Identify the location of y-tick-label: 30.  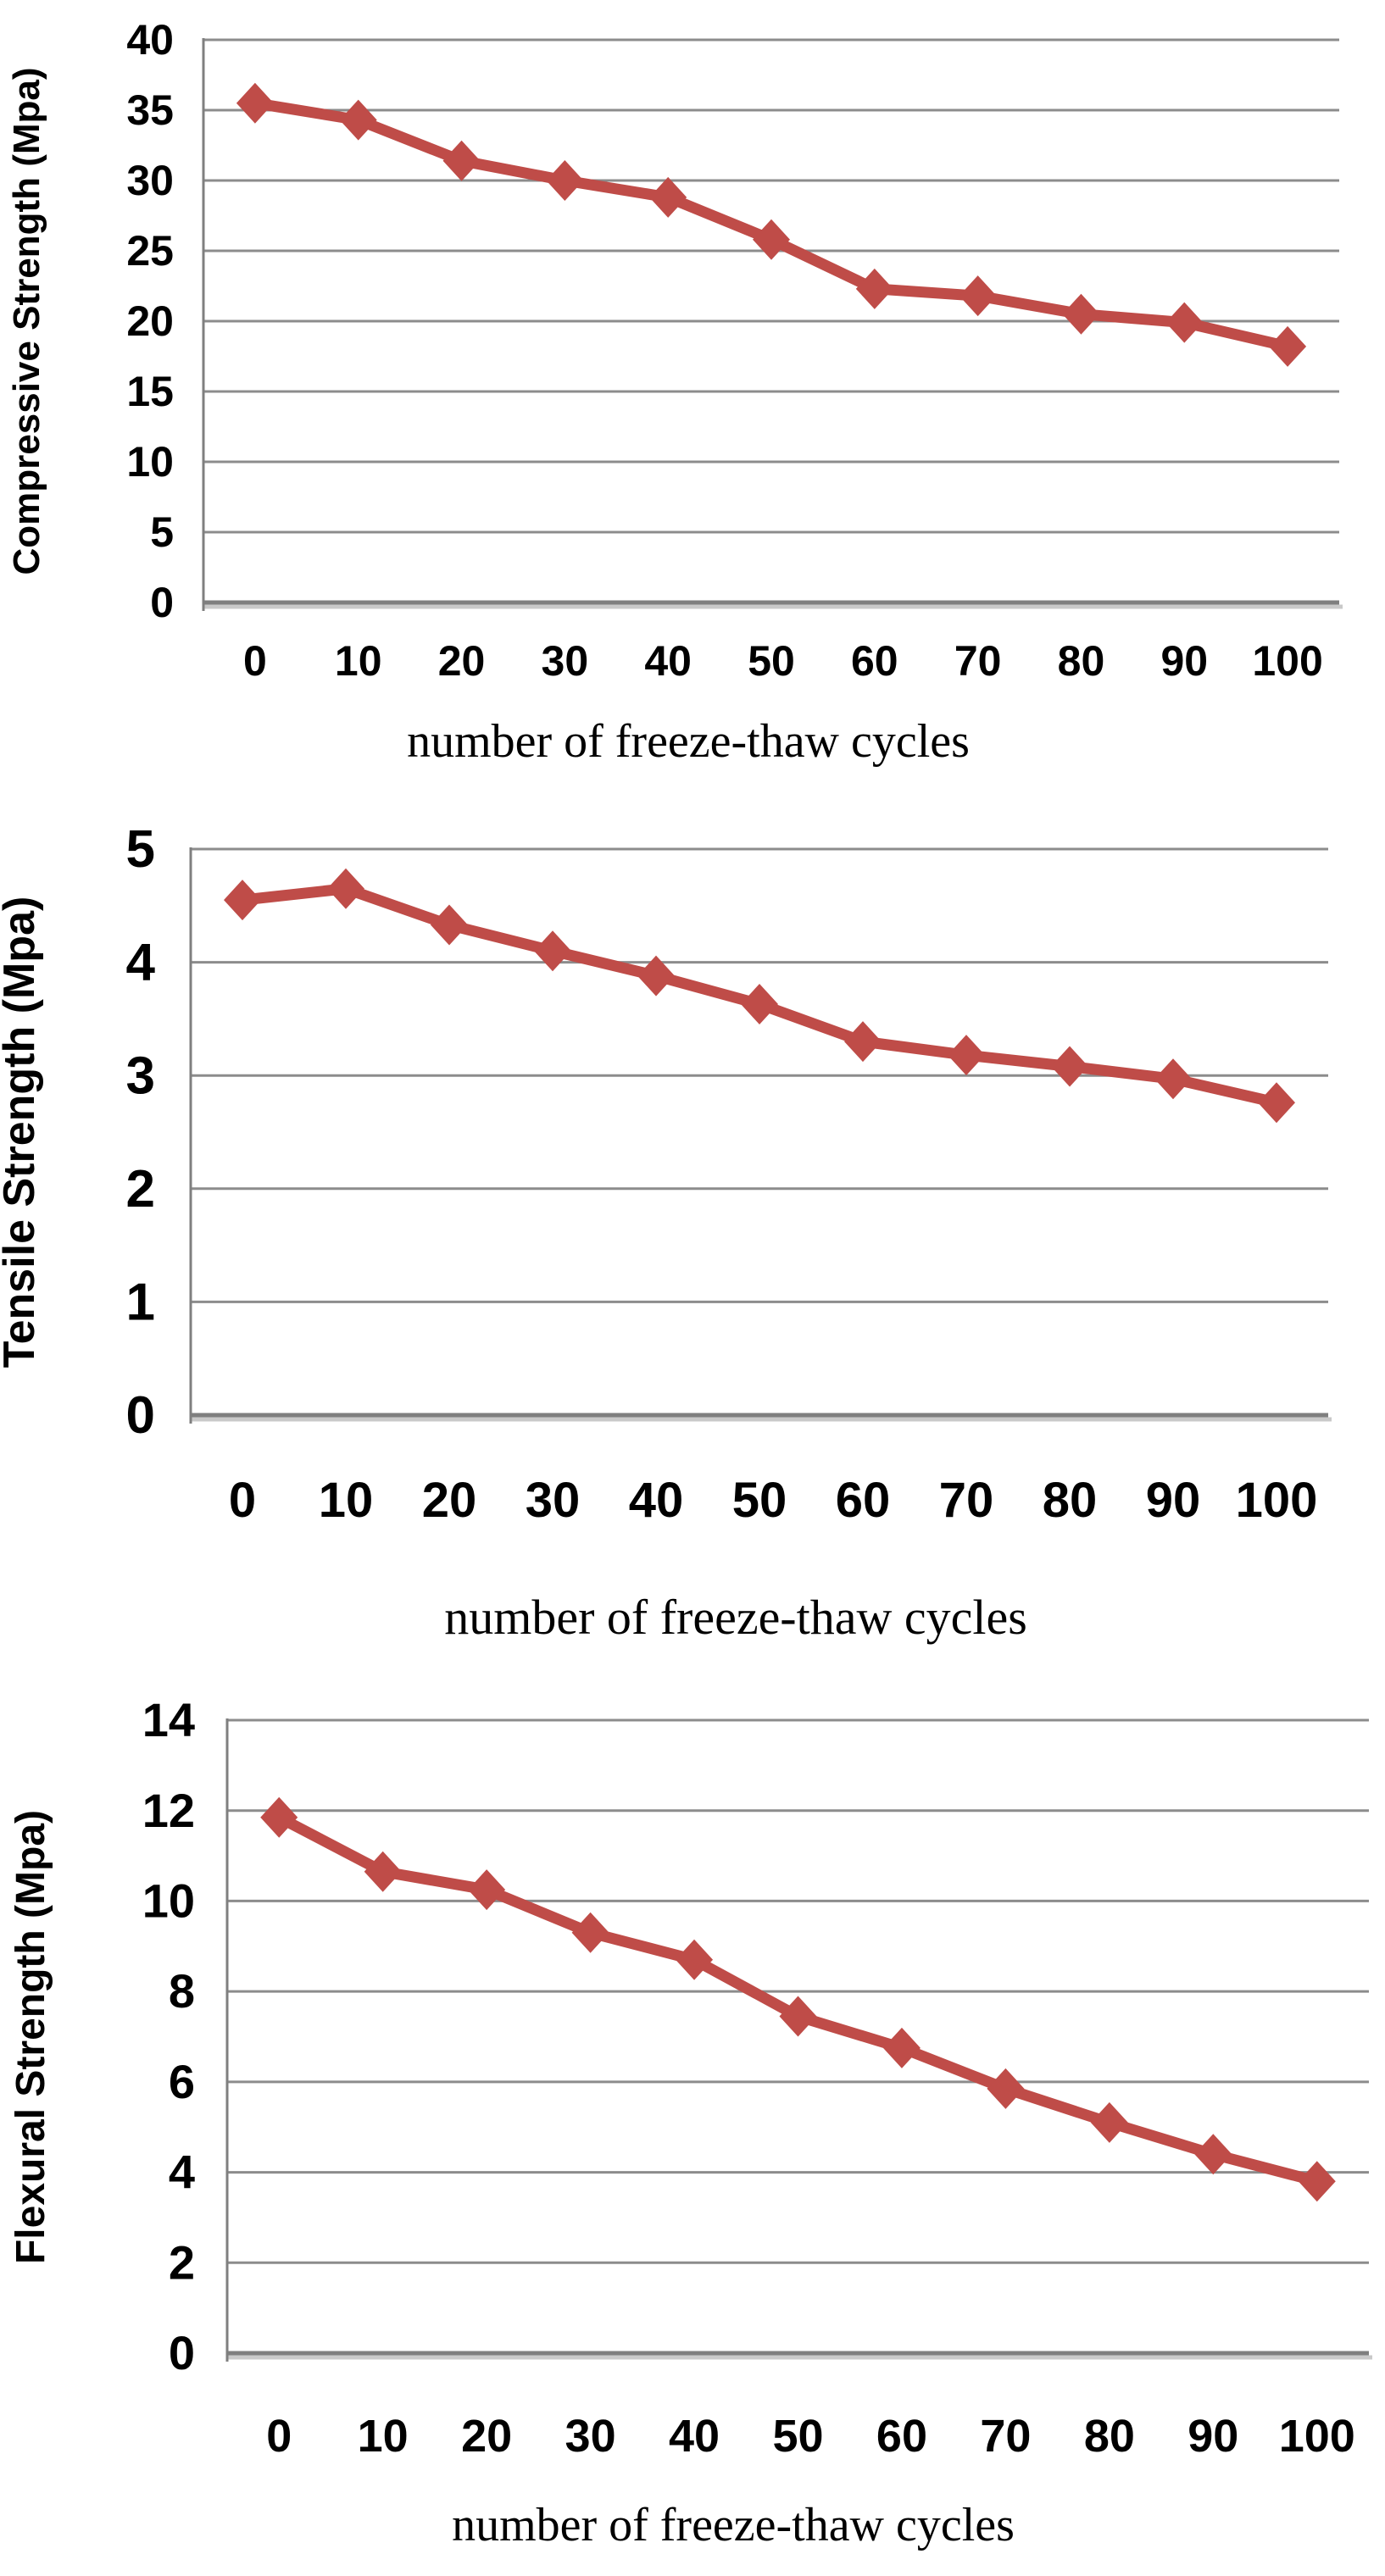
(150, 180).